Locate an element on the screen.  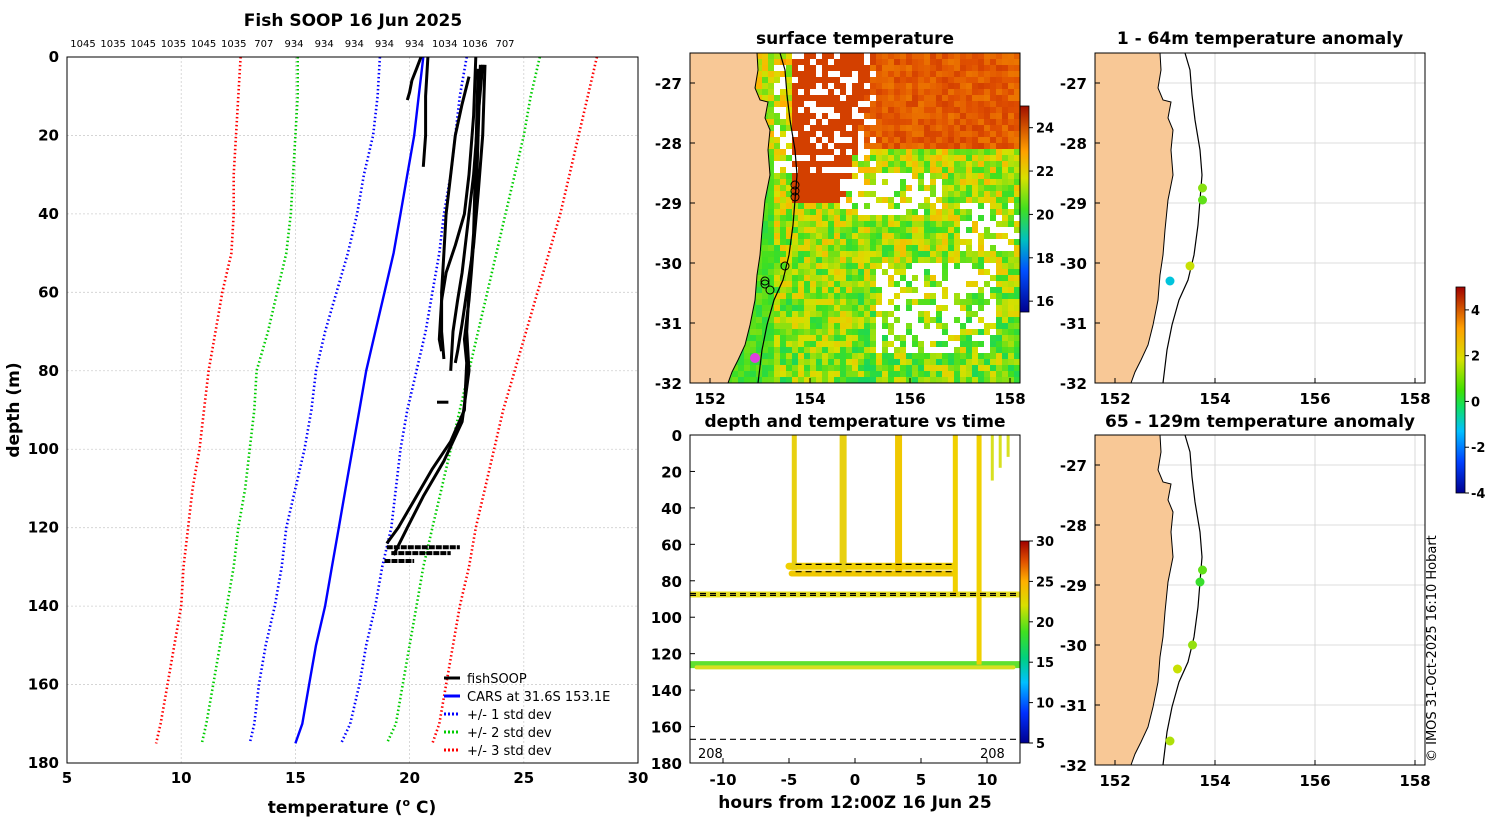
anom-deep-shelf-line is located at coordinates (1182, 600).